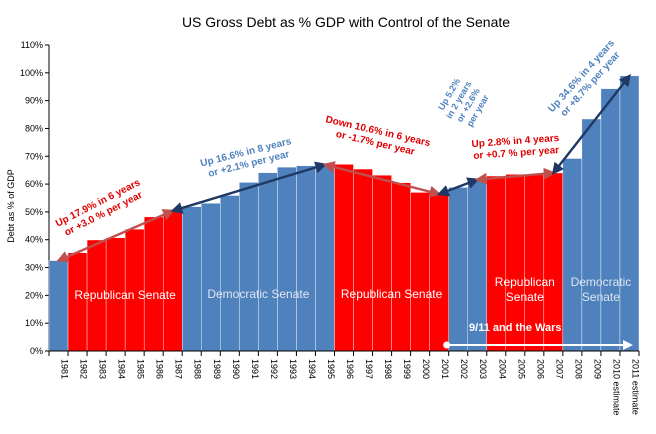 This screenshot has height=434, width=656. I want to click on x-tick-label: 2003, so click(483, 369).